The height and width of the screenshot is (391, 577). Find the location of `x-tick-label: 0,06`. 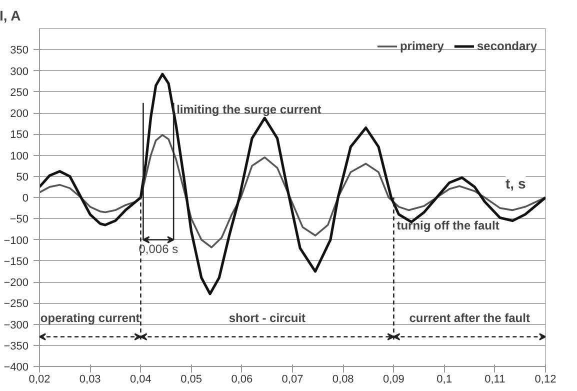

x-tick-label: 0,06 is located at coordinates (242, 380).